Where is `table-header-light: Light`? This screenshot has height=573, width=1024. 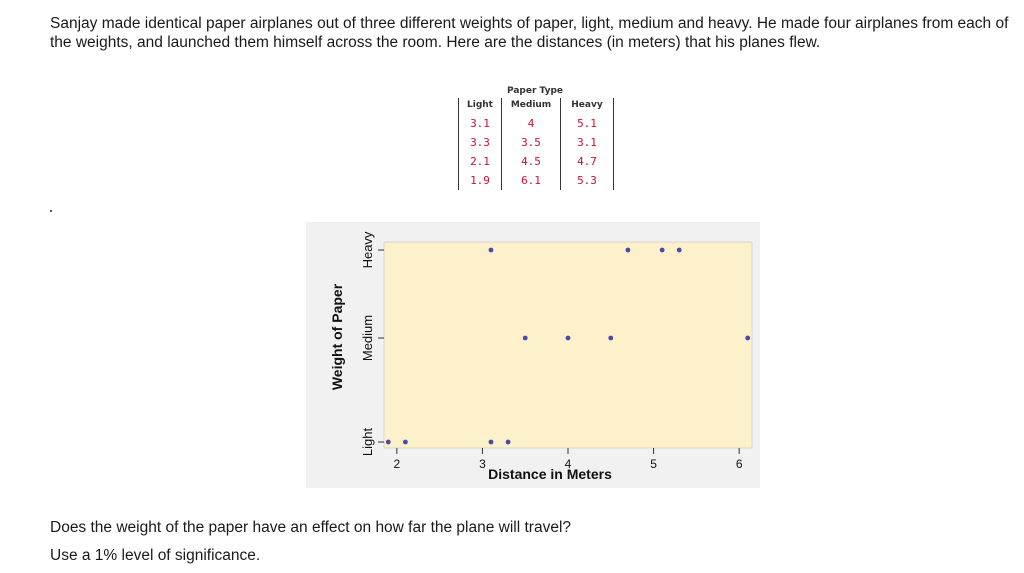
table-header-light: Light is located at coordinates (480, 106).